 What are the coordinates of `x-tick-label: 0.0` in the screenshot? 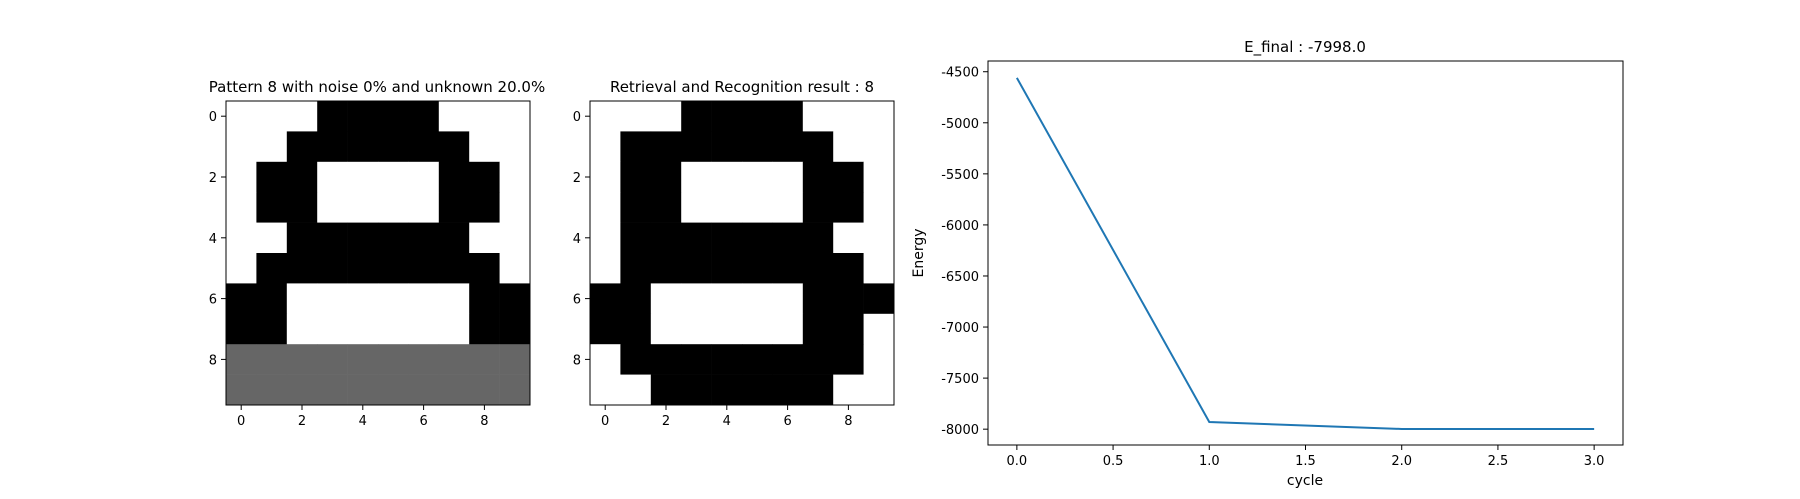 It's located at (1017, 461).